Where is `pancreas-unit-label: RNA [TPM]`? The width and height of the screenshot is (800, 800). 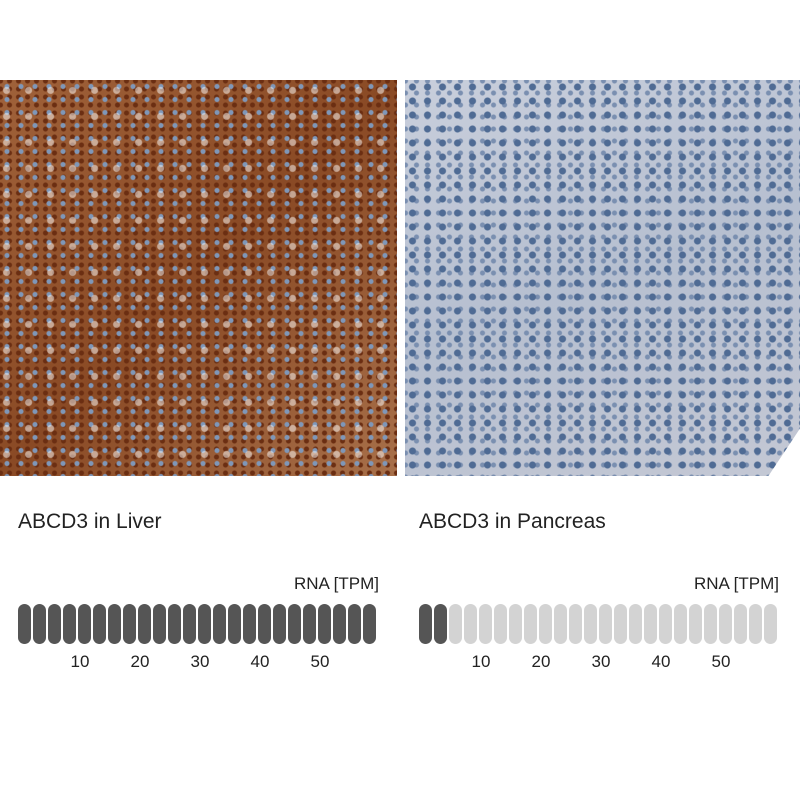 pancreas-unit-label: RNA [TPM] is located at coordinates (736, 583).